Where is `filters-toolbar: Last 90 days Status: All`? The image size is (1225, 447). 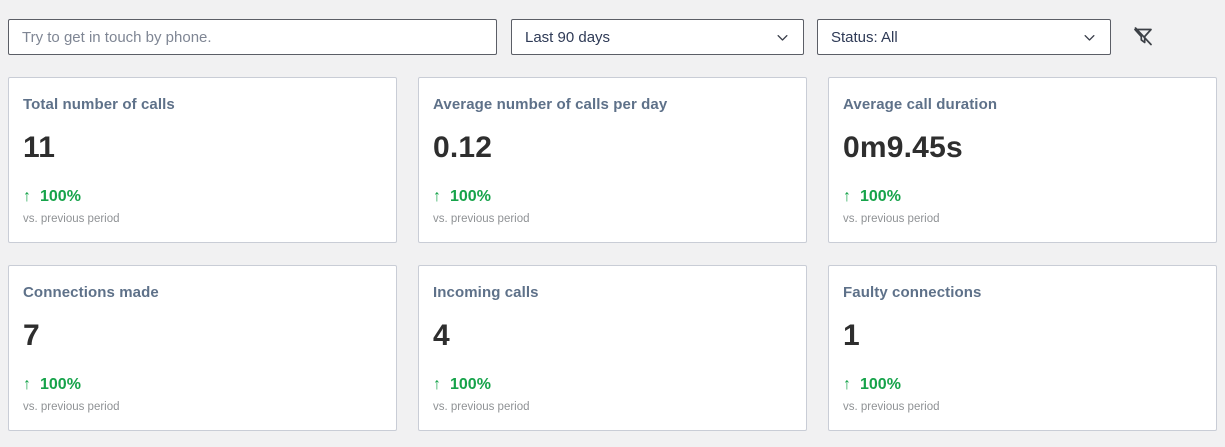
filters-toolbar: Last 90 days Status: All is located at coordinates (612, 37).